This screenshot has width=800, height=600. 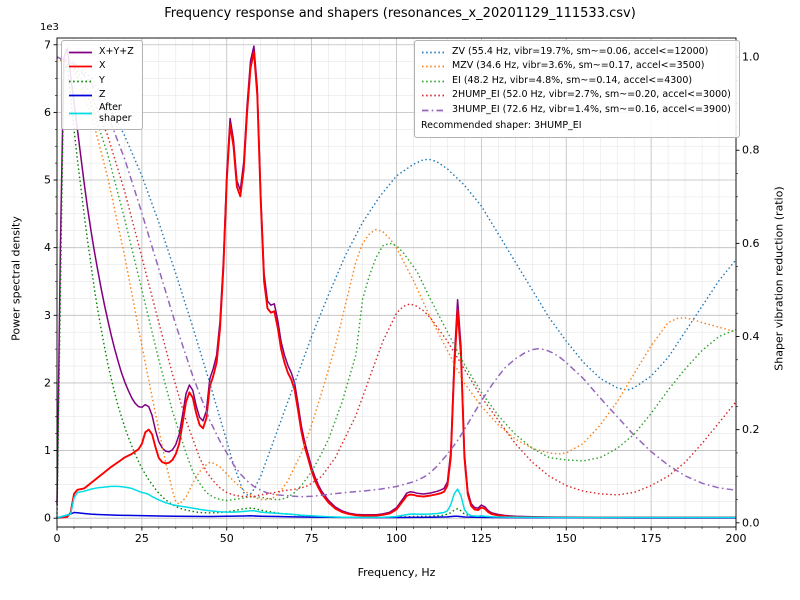 I want to click on legend-item-after: After shaper, so click(x=101, y=113).